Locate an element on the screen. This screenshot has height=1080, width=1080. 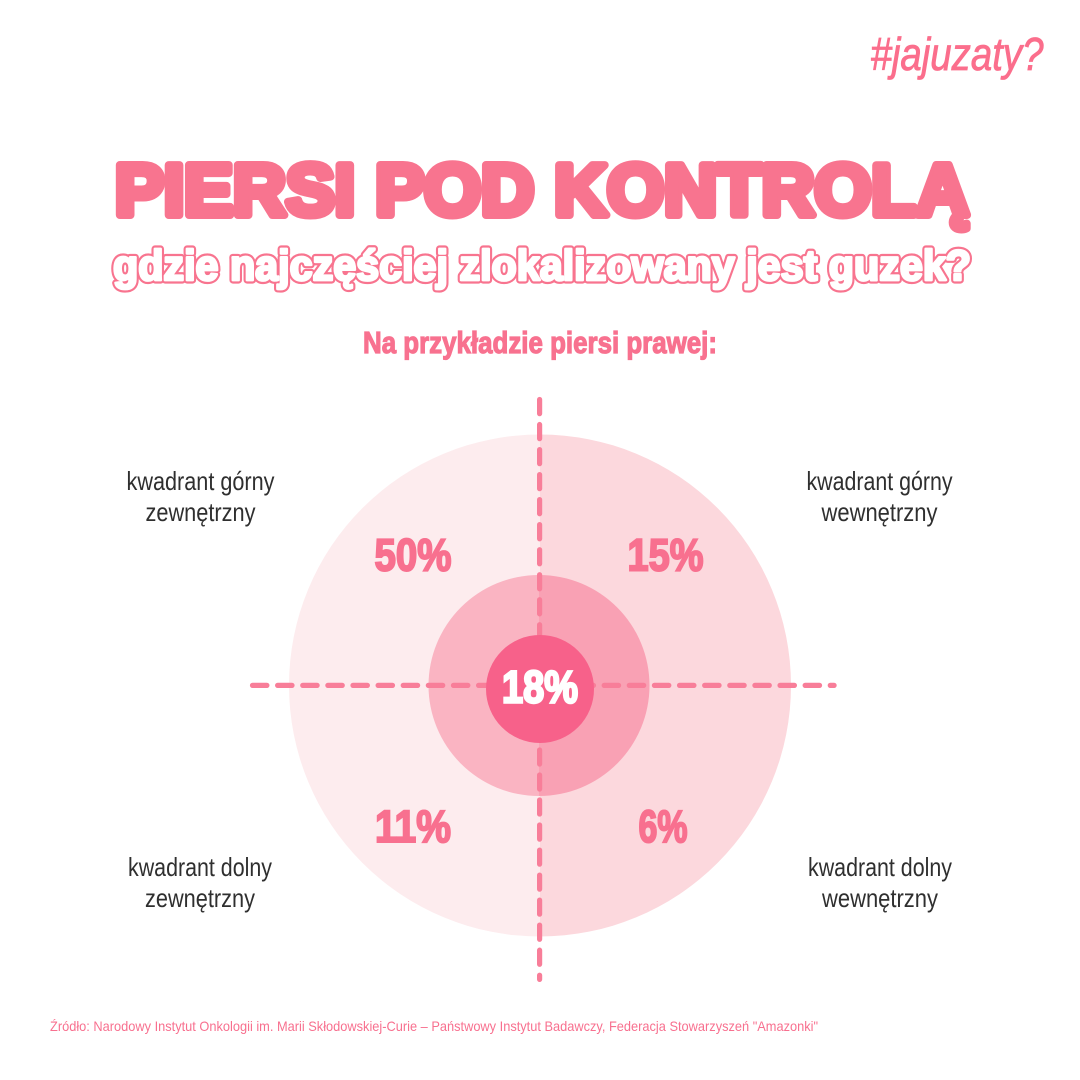
svg-text: PIERSI POD KONTROLĄ is located at coordinates (542, 191).